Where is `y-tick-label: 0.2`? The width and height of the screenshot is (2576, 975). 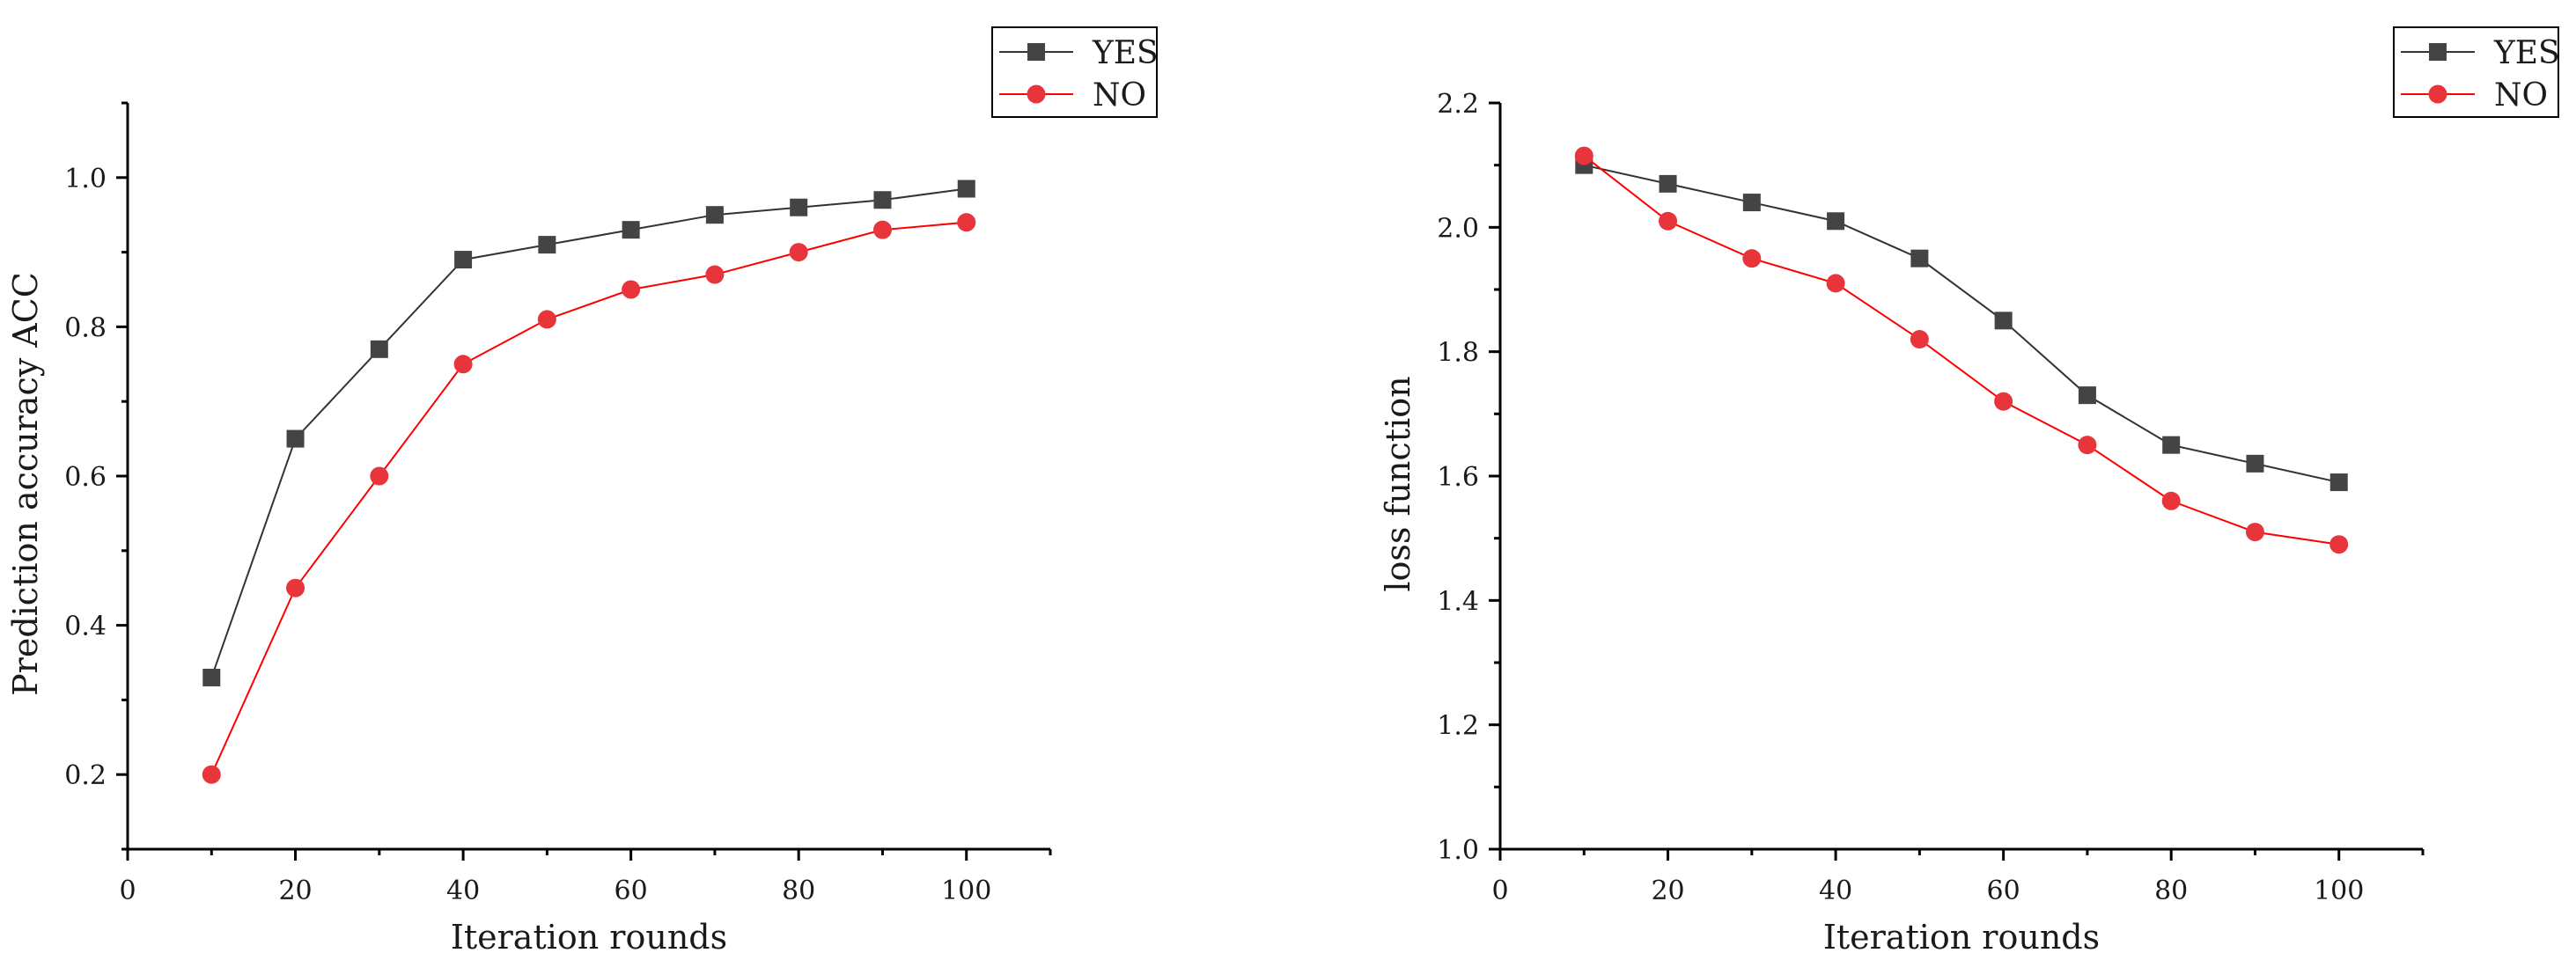
y-tick-label: 0.2 is located at coordinates (86, 775).